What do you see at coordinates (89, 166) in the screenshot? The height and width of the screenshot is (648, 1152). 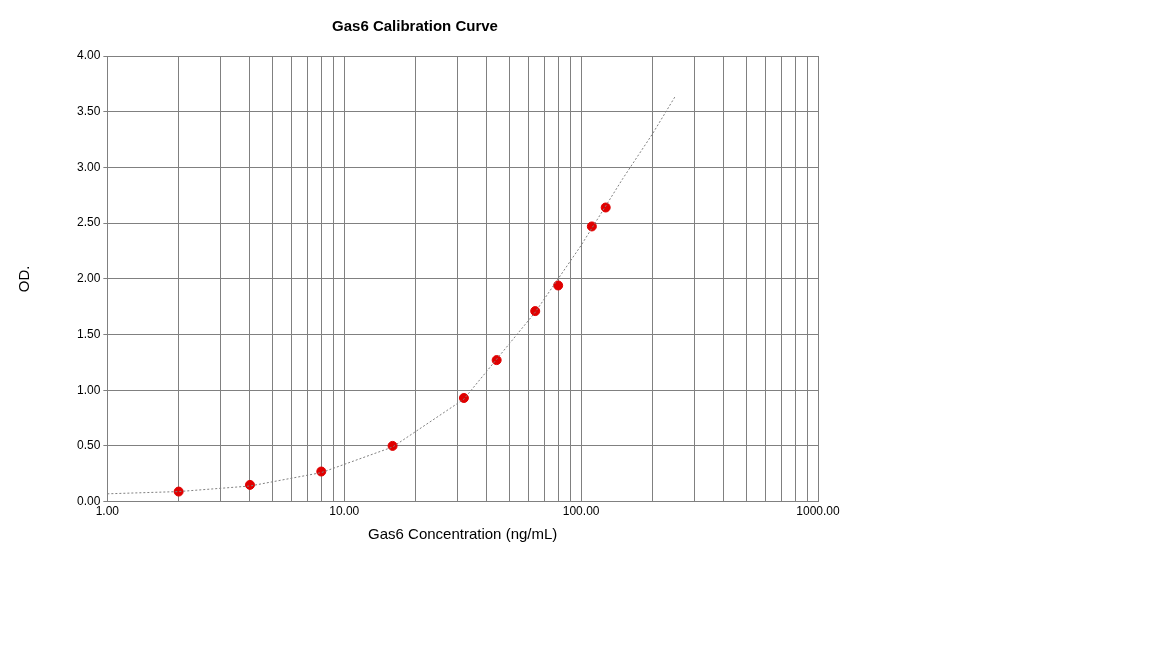 I see `y-tick-label: 3.00` at bounding box center [89, 166].